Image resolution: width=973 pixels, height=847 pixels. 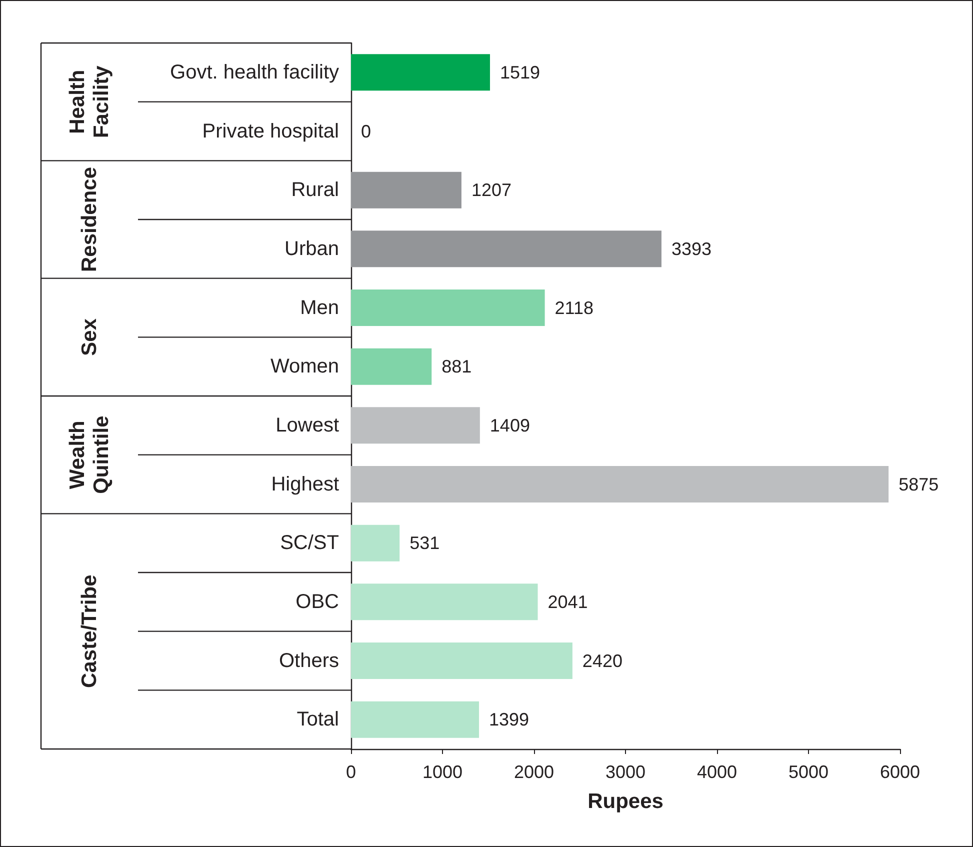 I want to click on y-tick-label: Men, so click(x=319, y=307).